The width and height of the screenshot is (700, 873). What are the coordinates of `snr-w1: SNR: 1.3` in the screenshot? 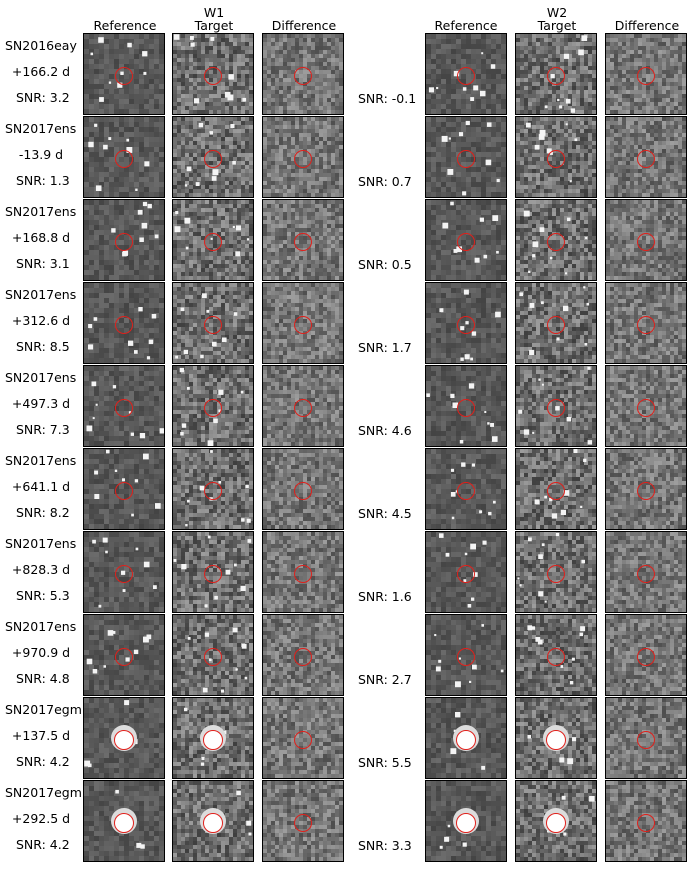 It's located at (43, 181).